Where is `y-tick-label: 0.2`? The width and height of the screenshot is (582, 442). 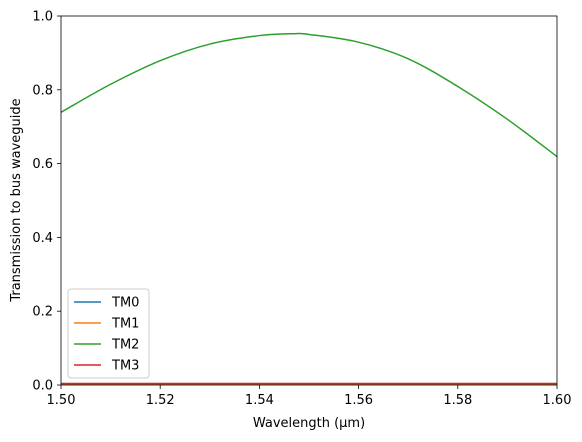 y-tick-label: 0.2 is located at coordinates (42, 312).